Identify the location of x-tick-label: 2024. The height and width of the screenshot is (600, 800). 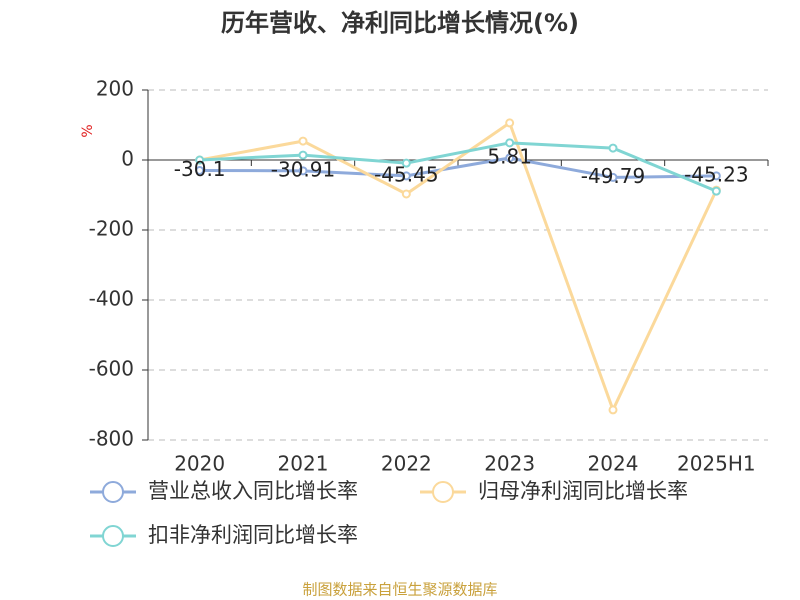
(613, 464).